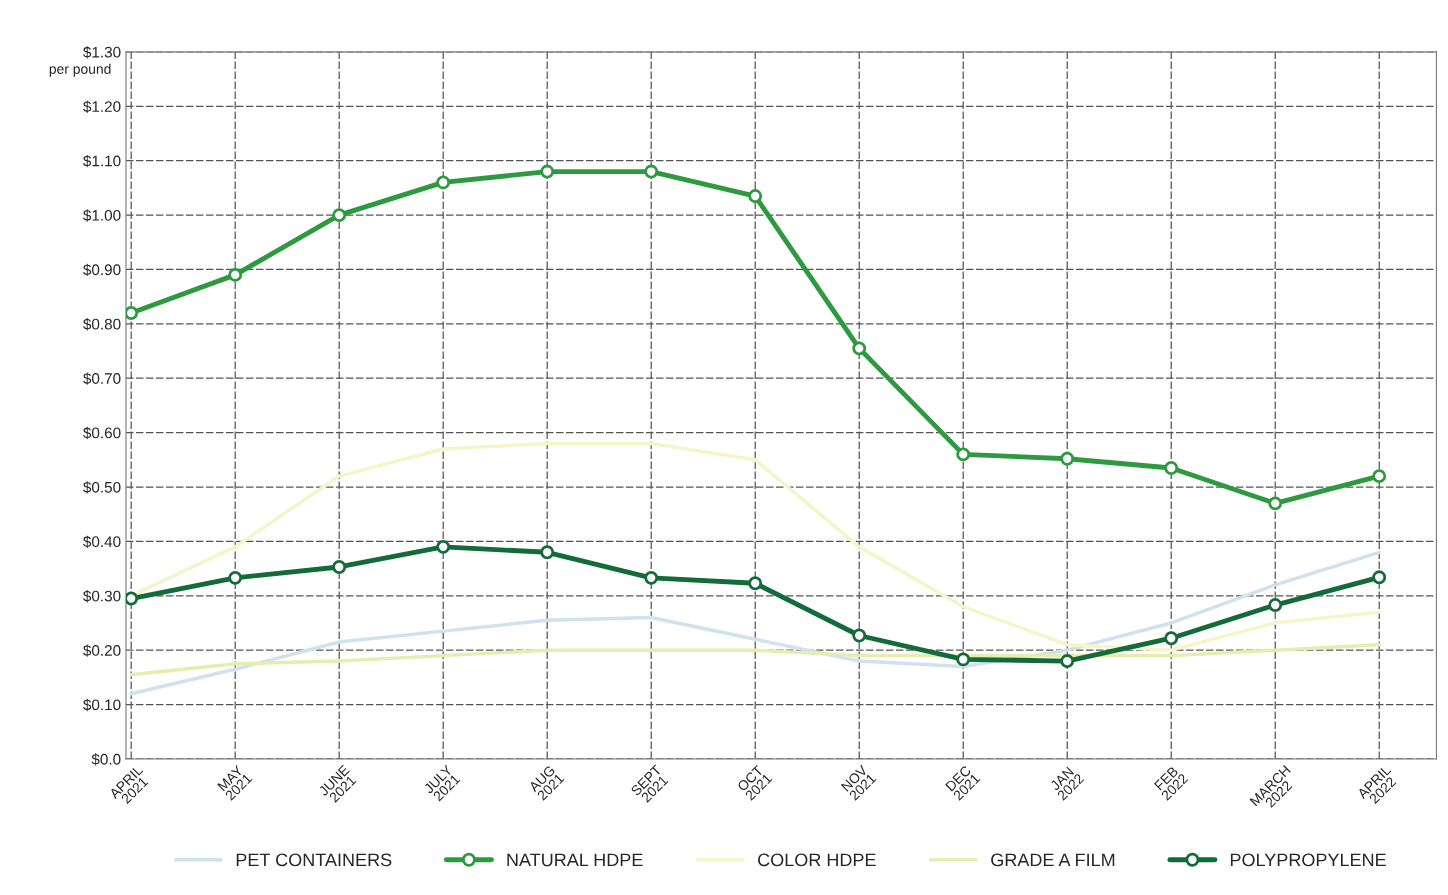  Describe the element at coordinates (102, 324) in the screenshot. I see `y-tick-label: $0.80` at that location.